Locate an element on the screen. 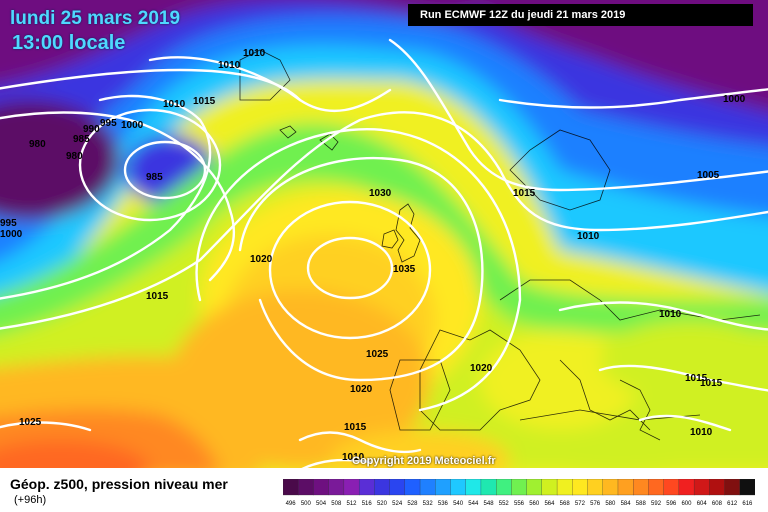 This screenshot has width=768, height=512. legend-tick: 508 is located at coordinates (336, 504).